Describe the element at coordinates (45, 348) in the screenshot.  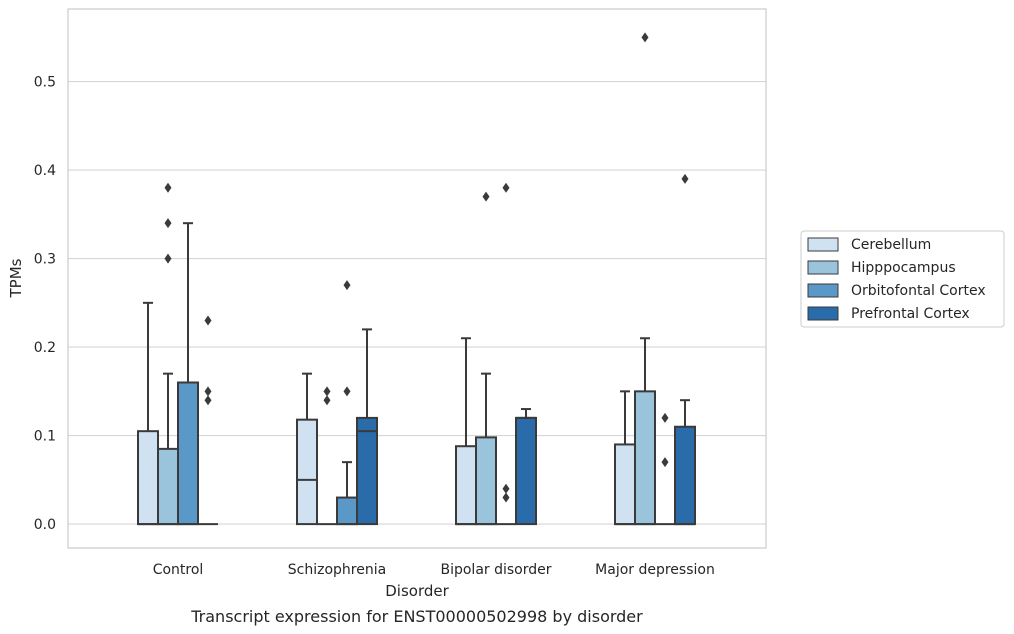
I see `y-tick-label: 0.2` at that location.